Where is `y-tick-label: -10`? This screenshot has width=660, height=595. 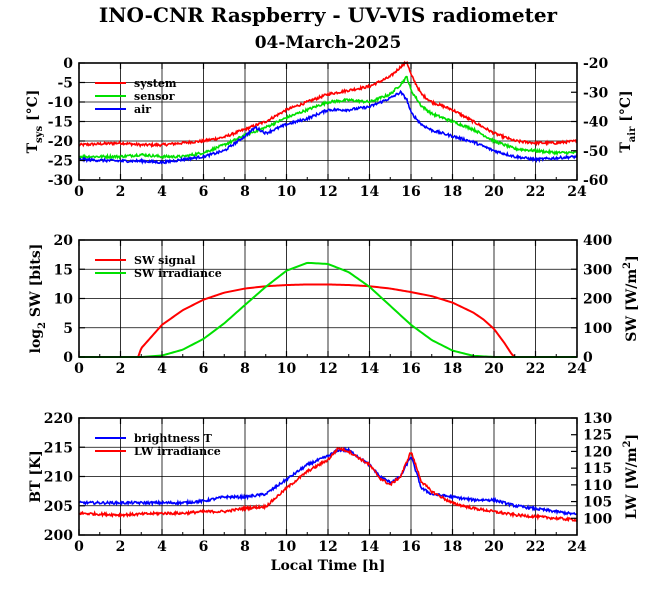 y-tick-label: -10 is located at coordinates (61, 103).